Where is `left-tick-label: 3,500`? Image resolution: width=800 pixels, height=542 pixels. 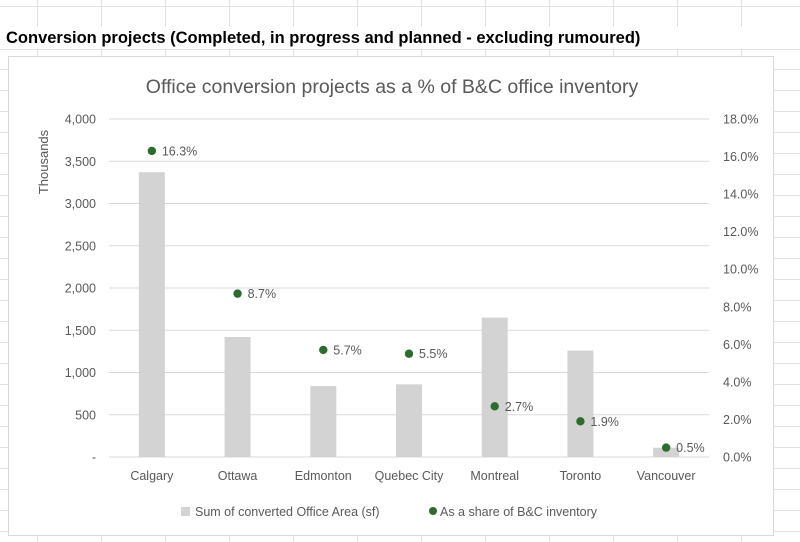
left-tick-label: 3,500 is located at coordinates (80, 162).